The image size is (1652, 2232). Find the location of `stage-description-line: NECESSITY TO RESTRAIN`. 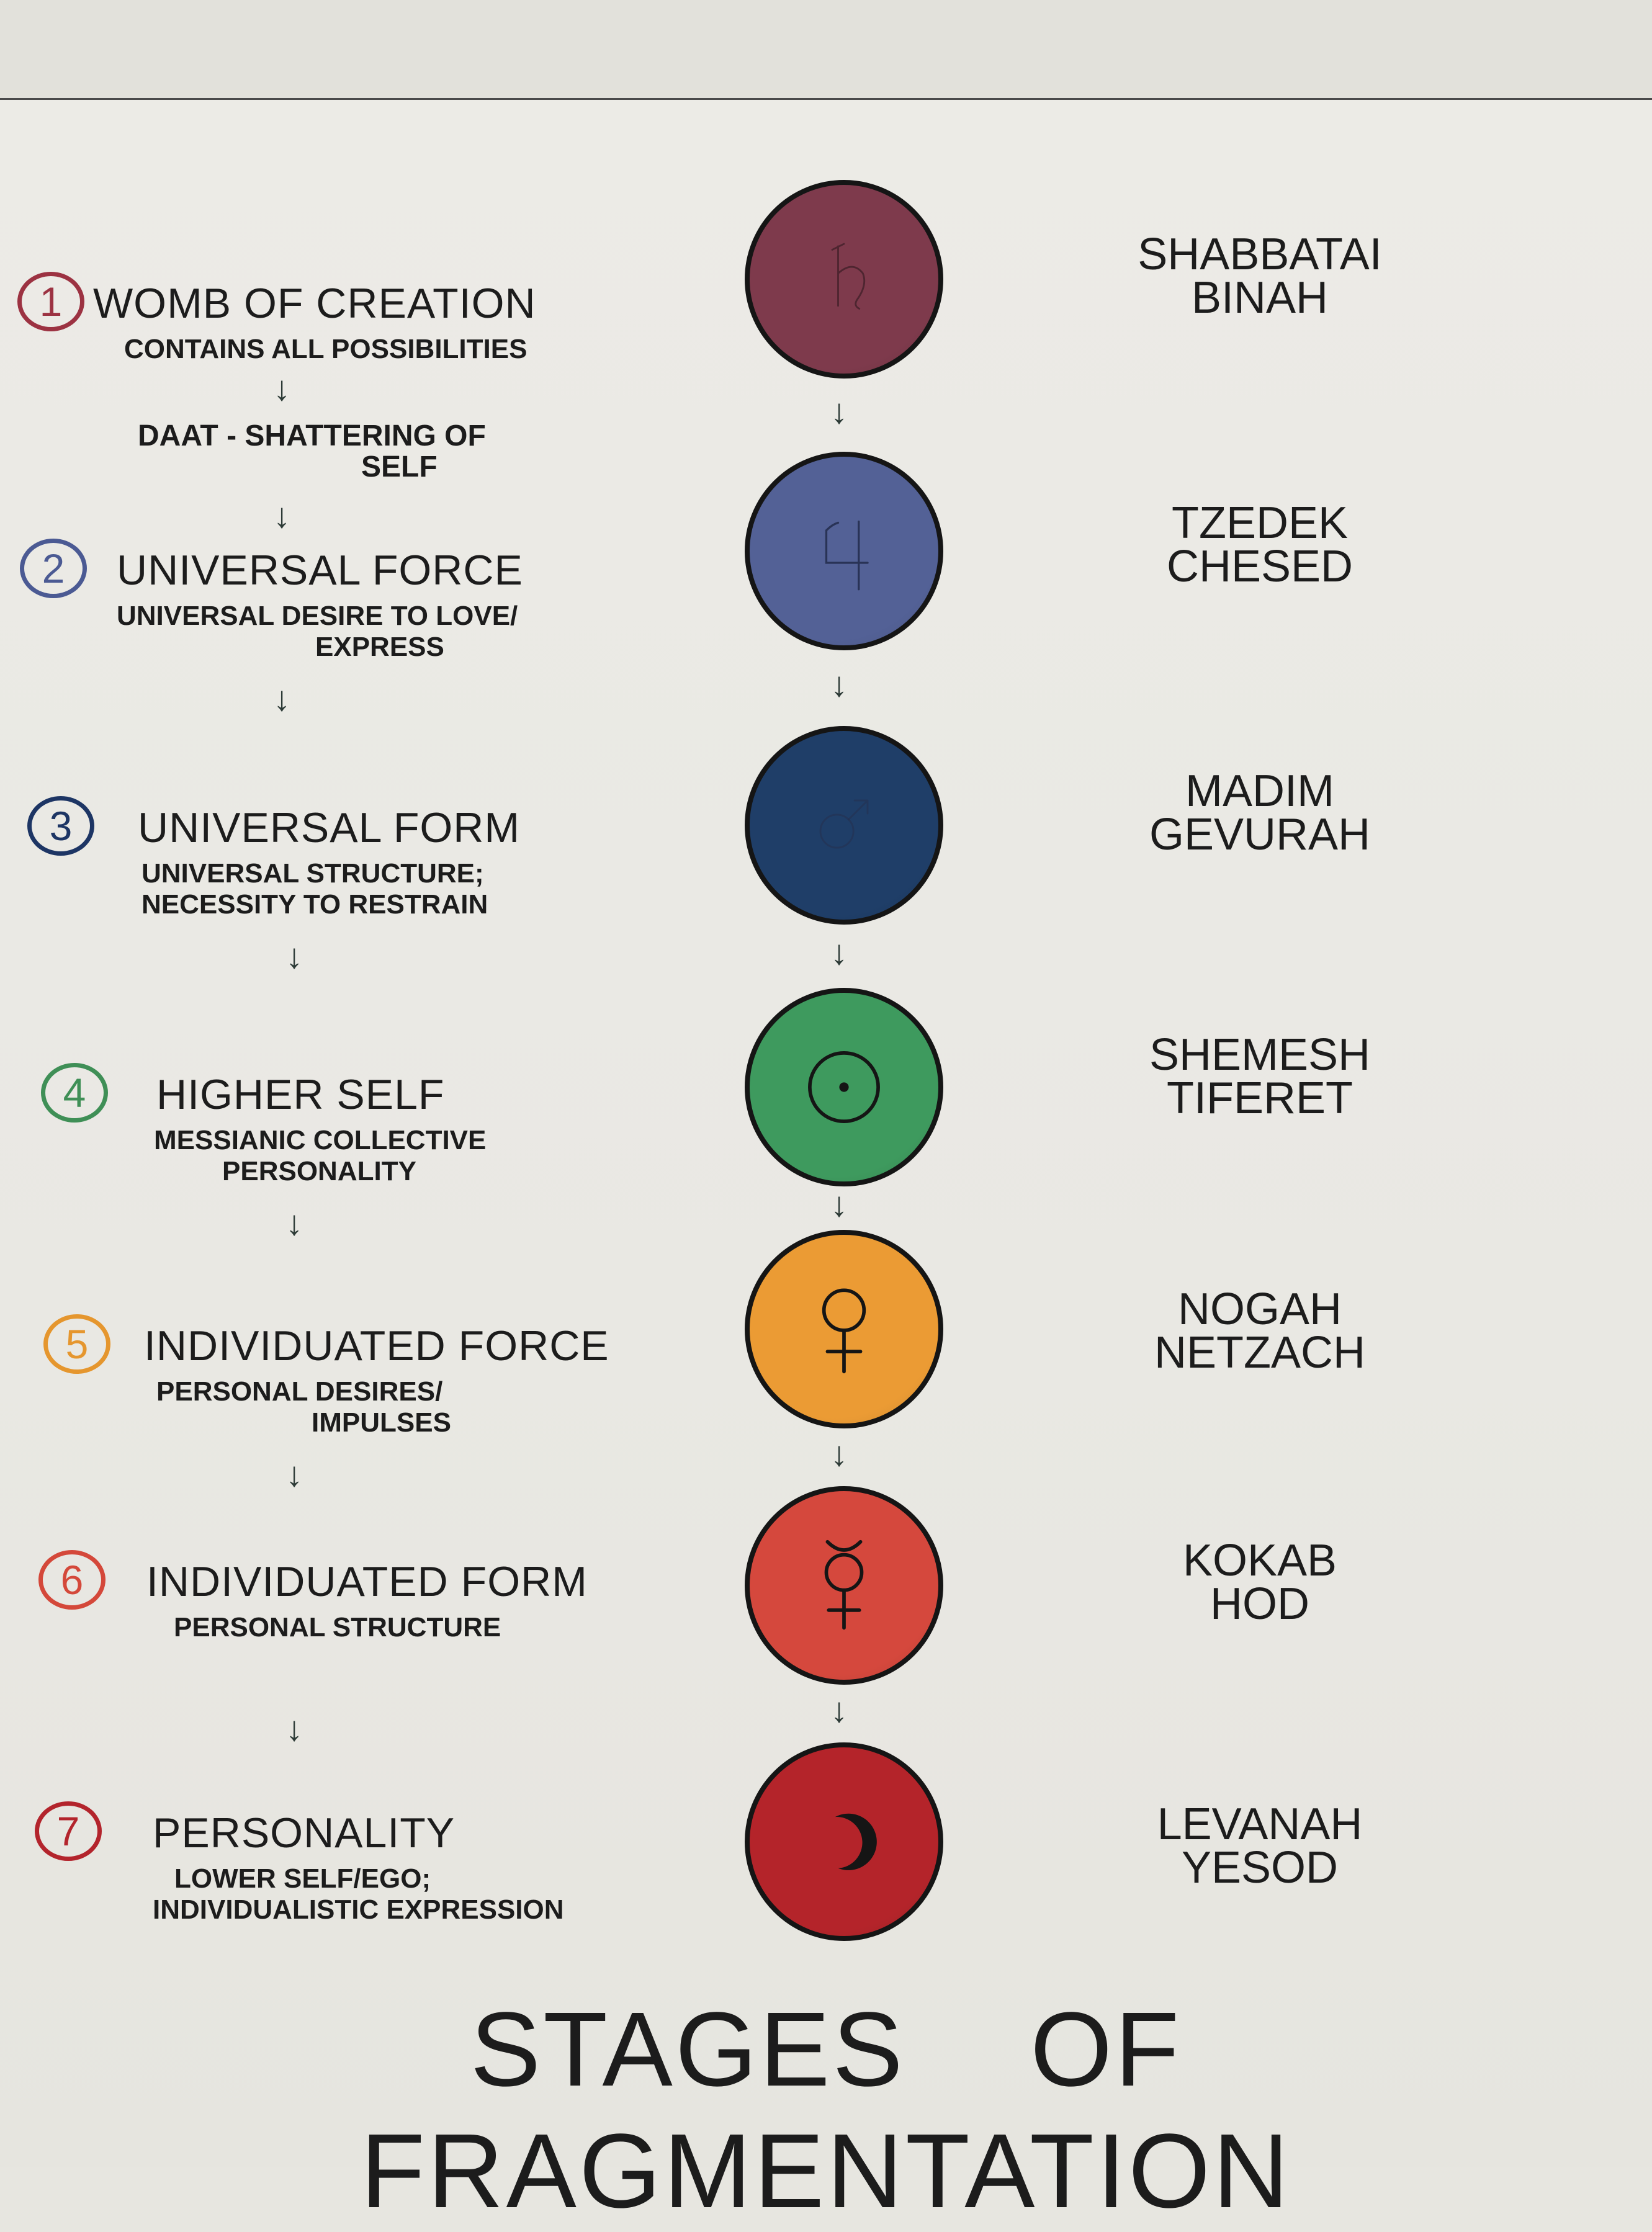

stage-description-line: NECESSITY TO RESTRAIN is located at coordinates (314, 904).